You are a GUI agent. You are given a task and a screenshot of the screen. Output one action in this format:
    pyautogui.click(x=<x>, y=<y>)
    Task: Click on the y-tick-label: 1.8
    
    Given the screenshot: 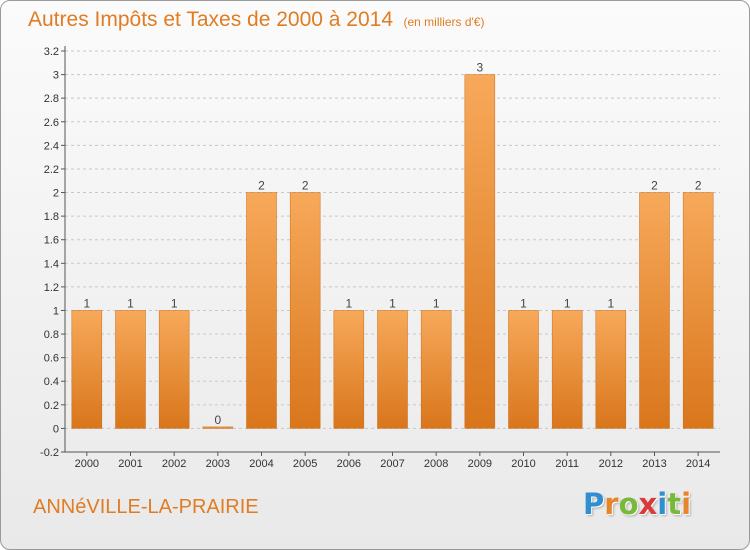 What is the action you would take?
    pyautogui.click(x=51, y=217)
    